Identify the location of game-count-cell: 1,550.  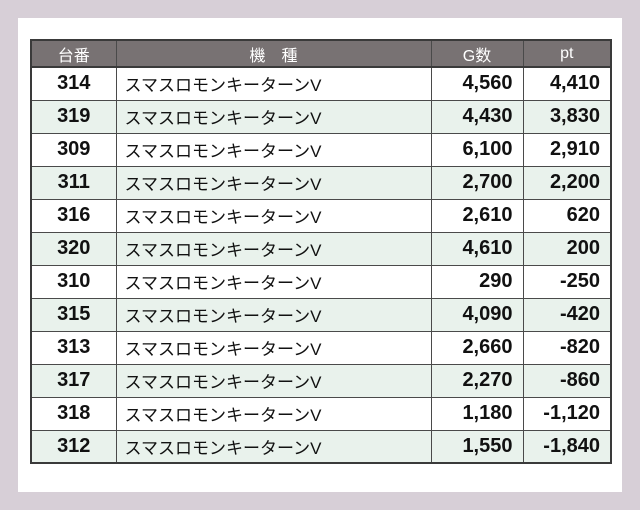
(477, 446).